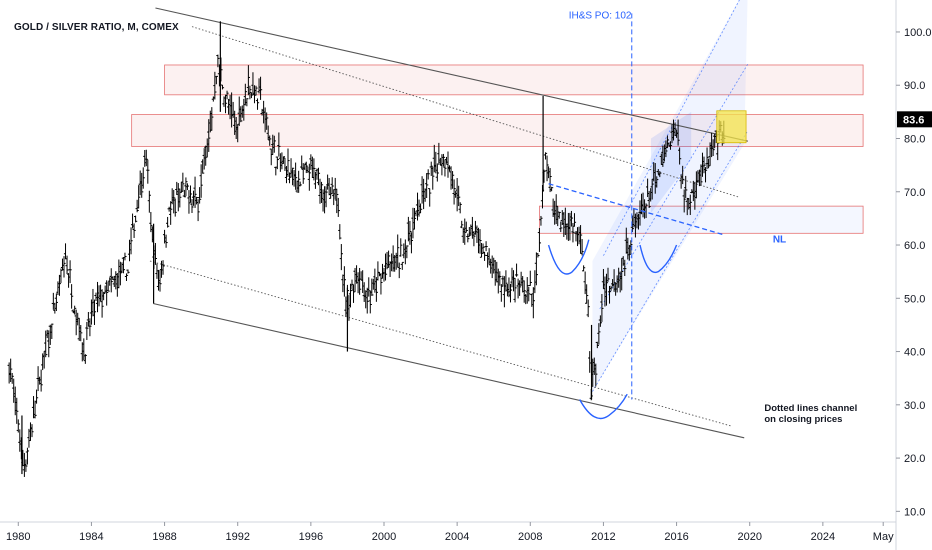 The height and width of the screenshot is (550, 932). Describe the element at coordinates (914, 353) in the screenshot. I see `y-tick-label: 40.0` at that location.